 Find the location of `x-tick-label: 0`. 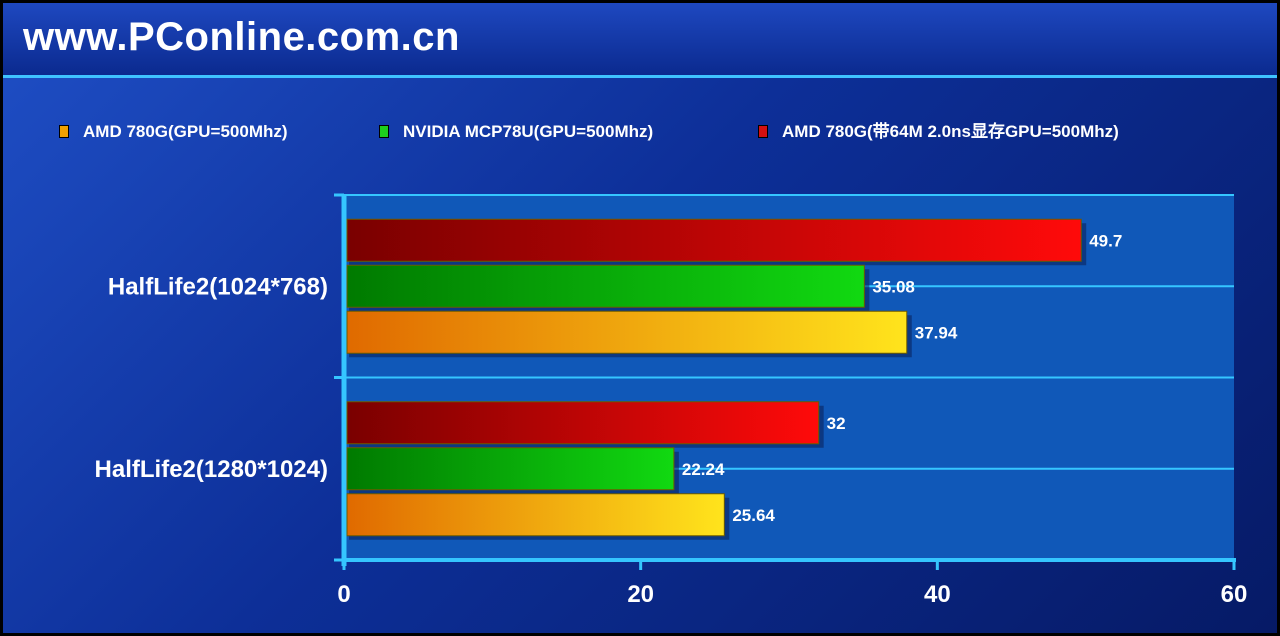

x-tick-label: 0 is located at coordinates (343, 594).